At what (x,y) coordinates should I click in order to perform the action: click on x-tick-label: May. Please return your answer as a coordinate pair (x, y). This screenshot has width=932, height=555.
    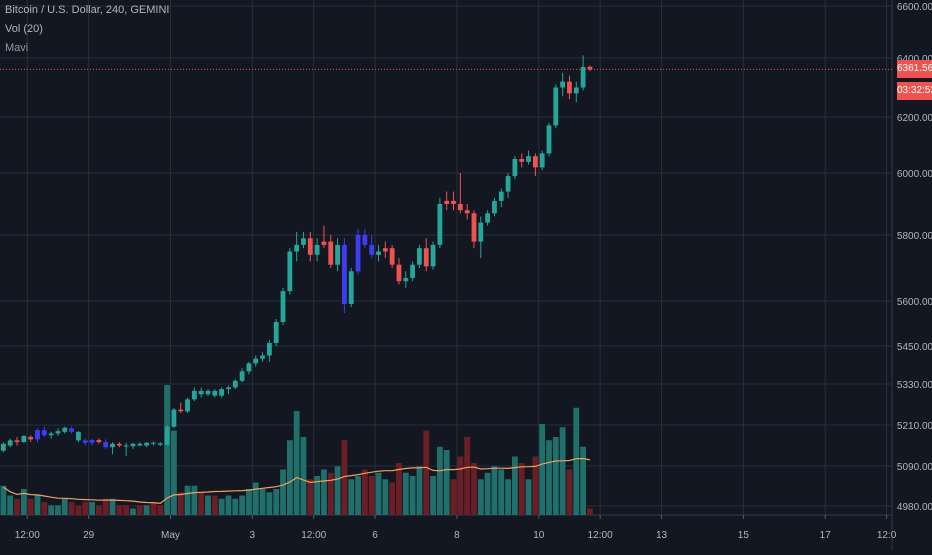
    Looking at the image, I should click on (170, 535).